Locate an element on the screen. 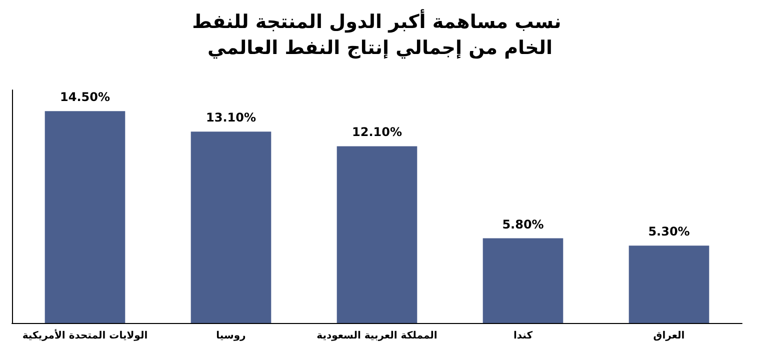 Image resolution: width=760 pixels, height=363 pixels. data-label: 12.10% is located at coordinates (377, 132).